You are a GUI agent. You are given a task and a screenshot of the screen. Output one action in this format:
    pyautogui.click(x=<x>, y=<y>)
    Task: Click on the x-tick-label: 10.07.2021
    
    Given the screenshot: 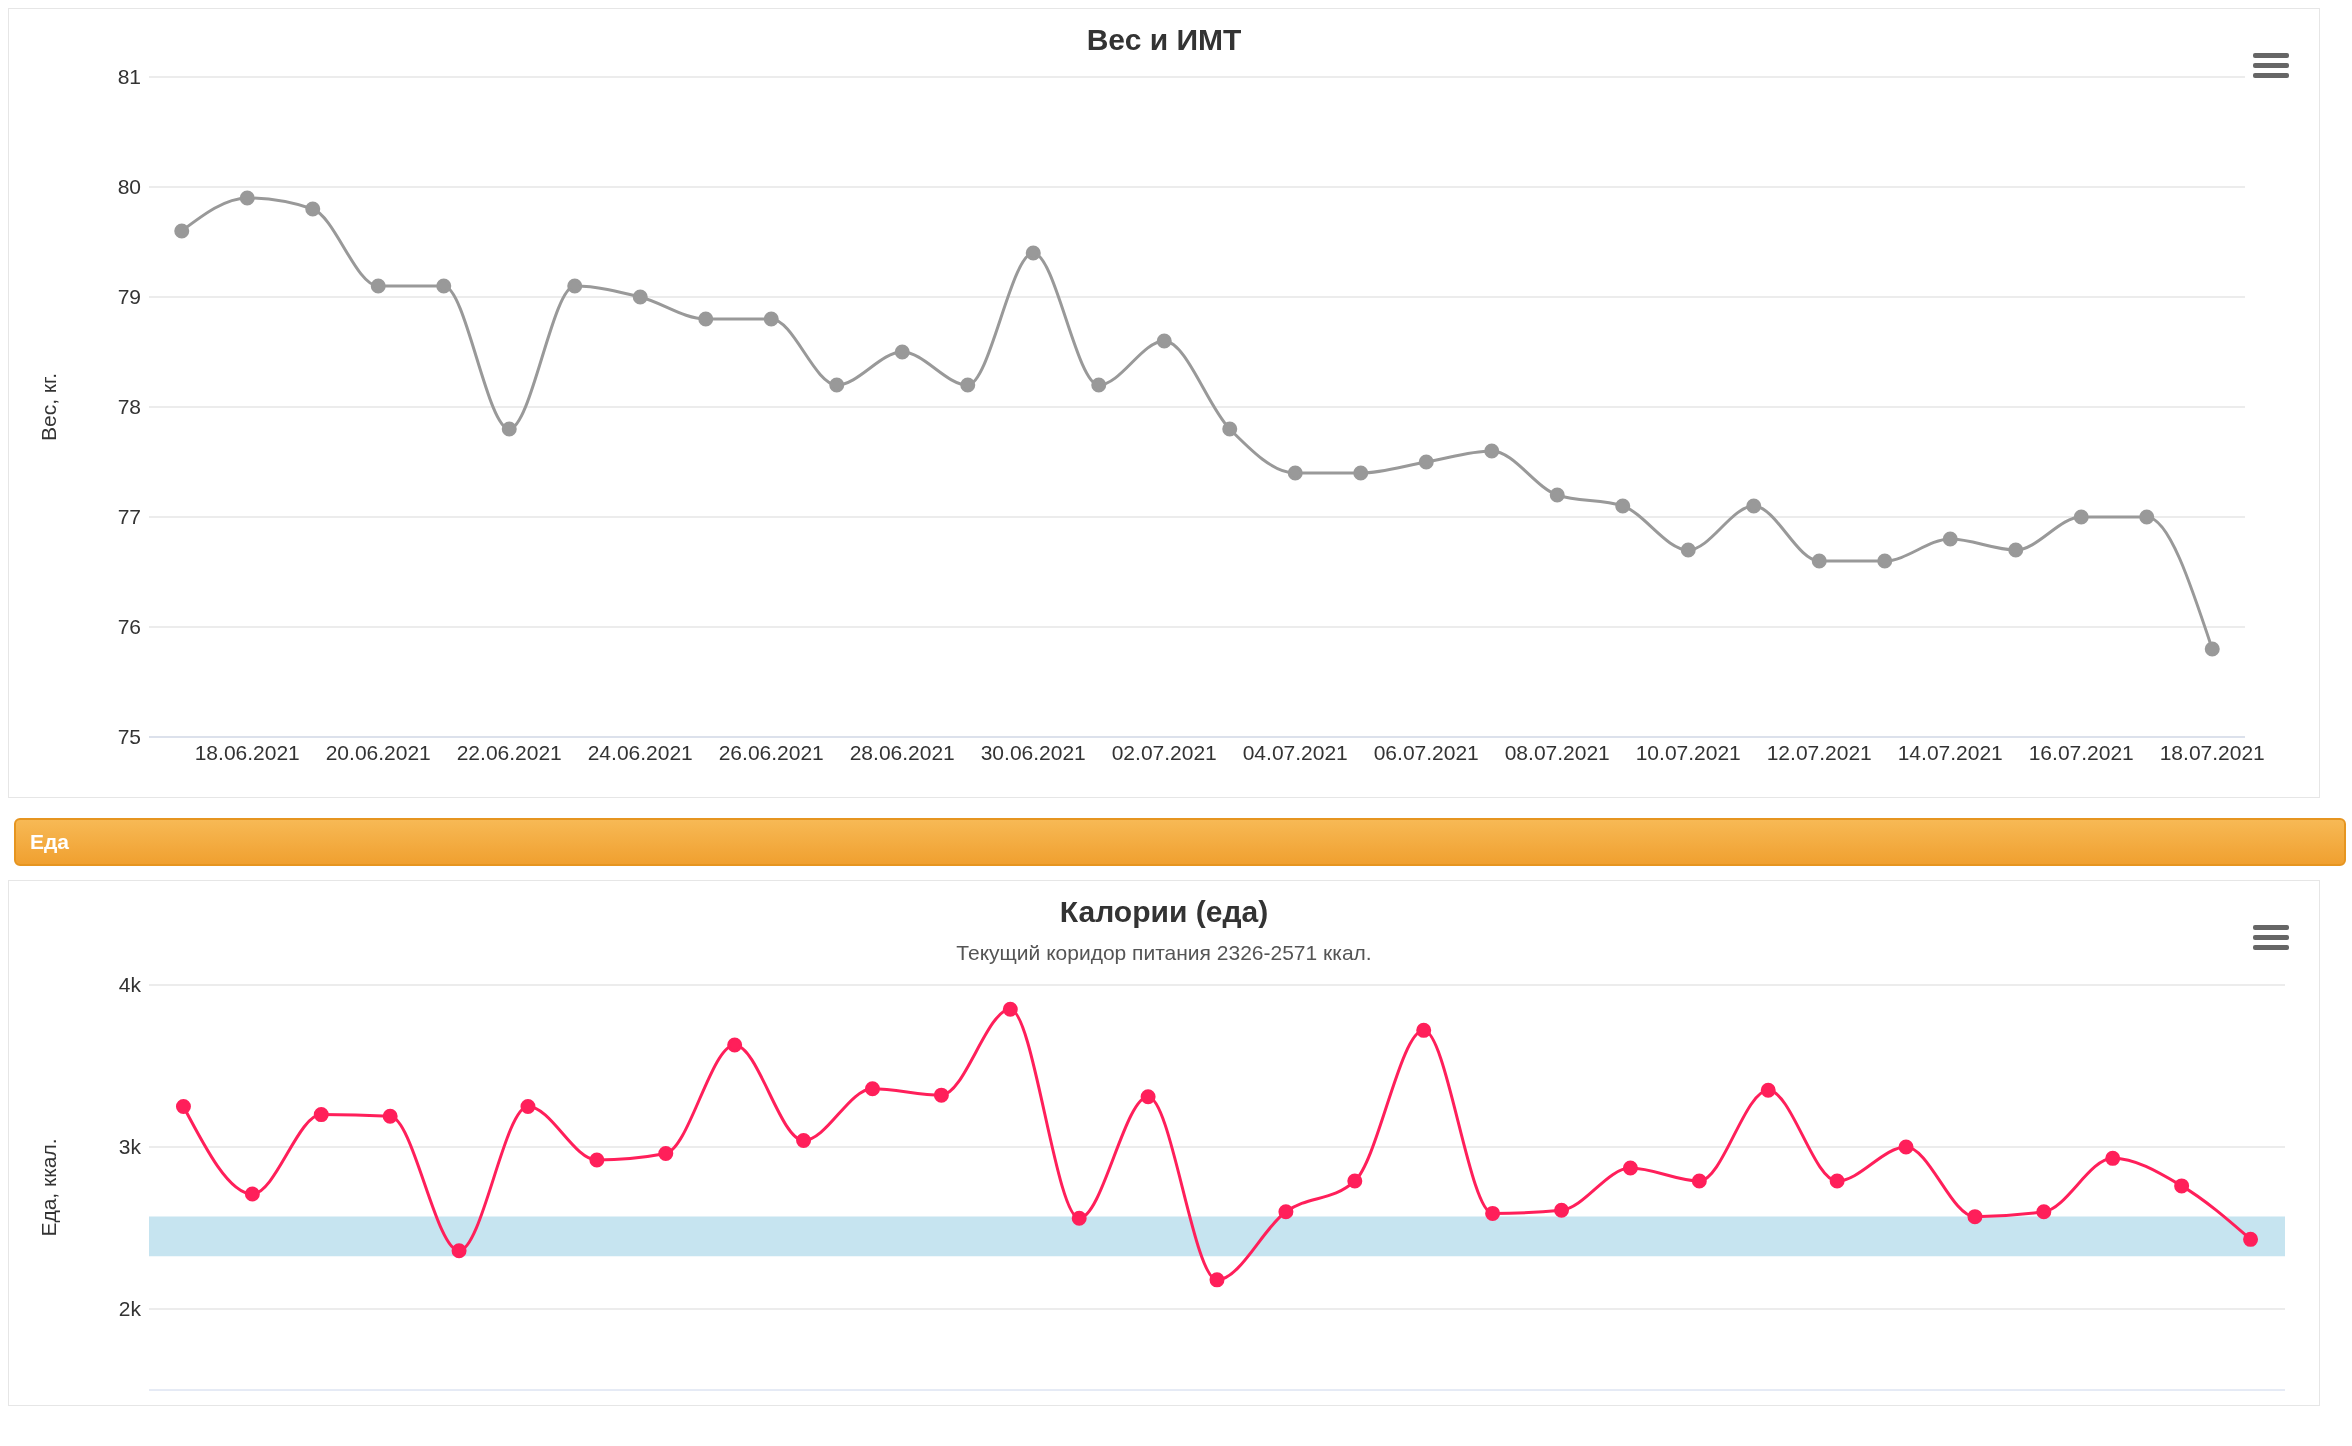 What is the action you would take?
    pyautogui.click(x=1688, y=752)
    